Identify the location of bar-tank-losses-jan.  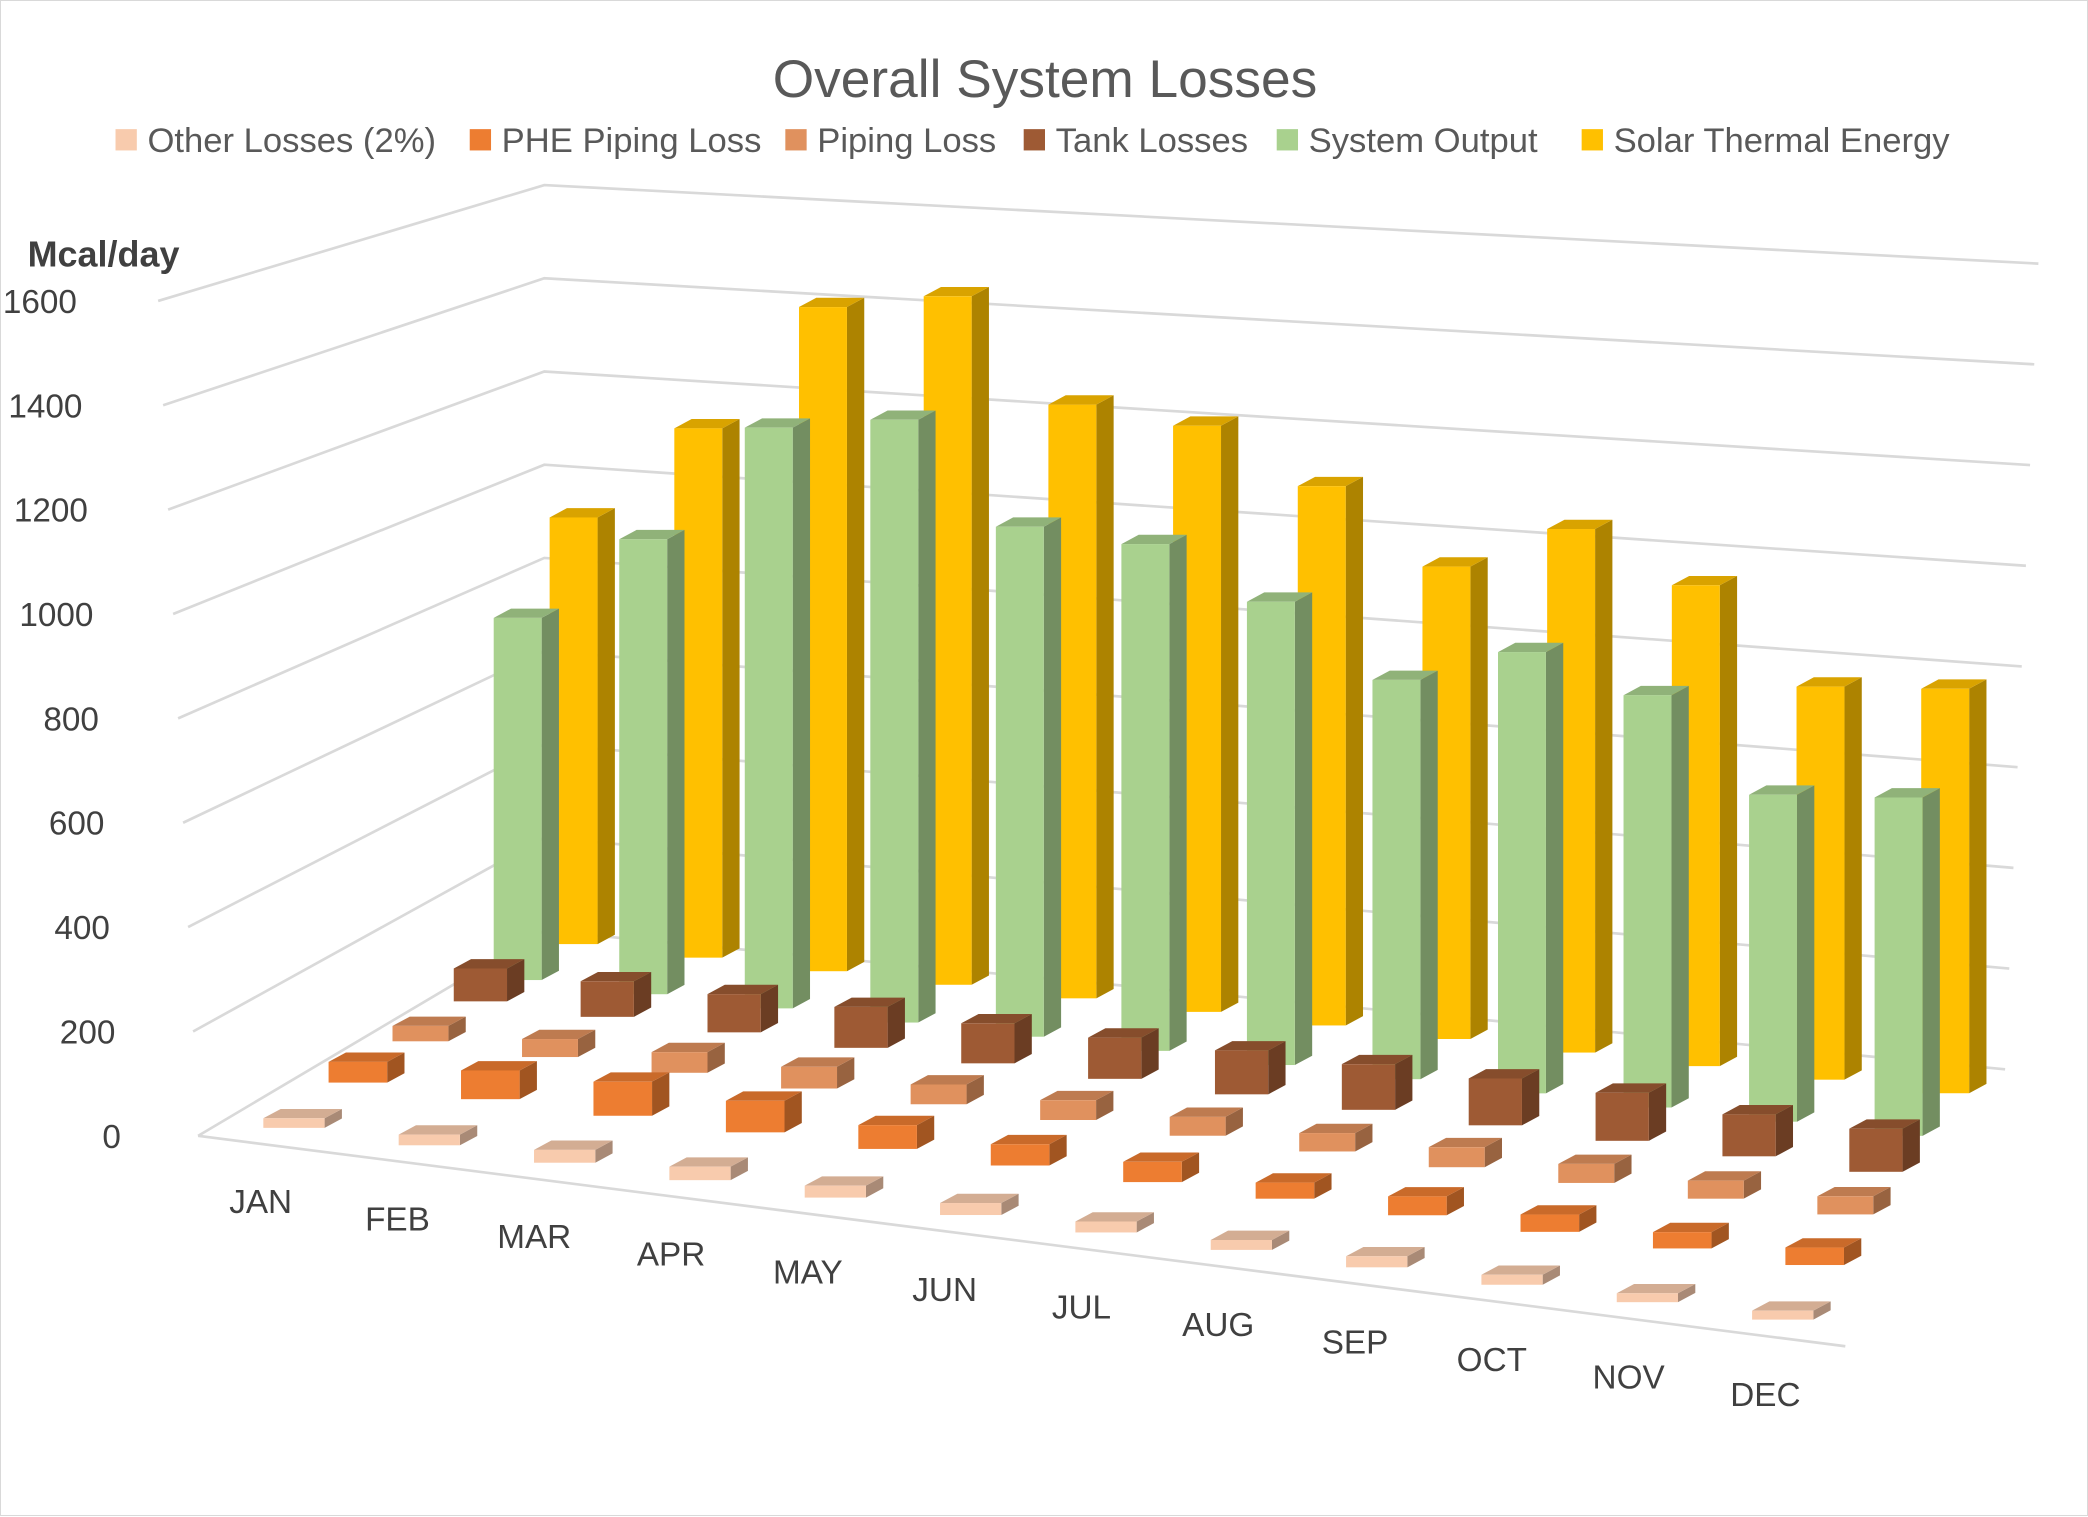
(489, 980).